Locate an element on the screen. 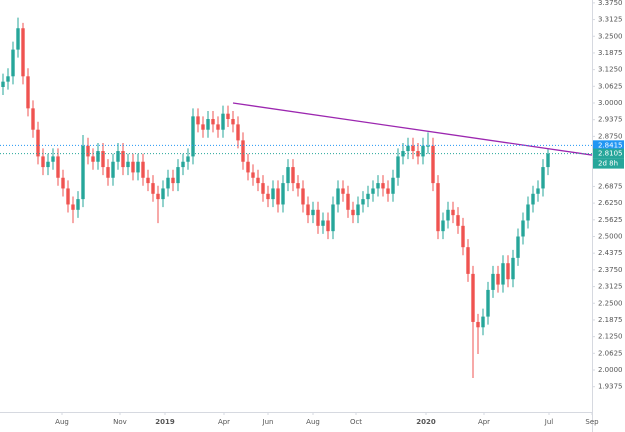 The width and height of the screenshot is (625, 432). x-tick-label: 2020 is located at coordinates (426, 422).